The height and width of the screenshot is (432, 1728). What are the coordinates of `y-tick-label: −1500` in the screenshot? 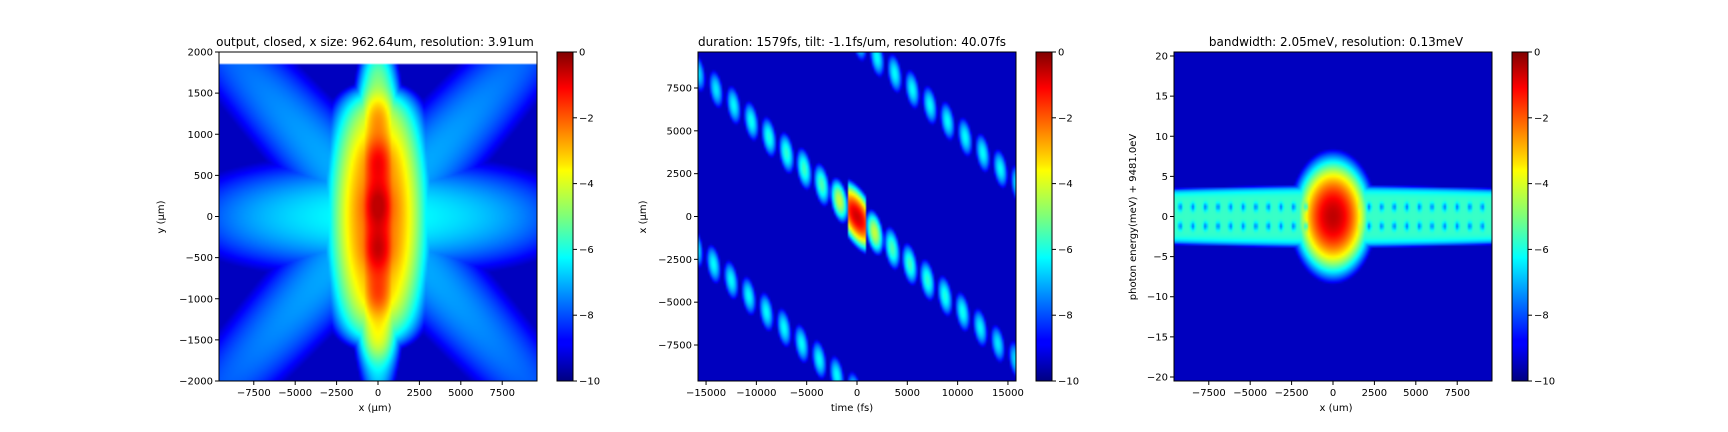 It's located at (196, 340).